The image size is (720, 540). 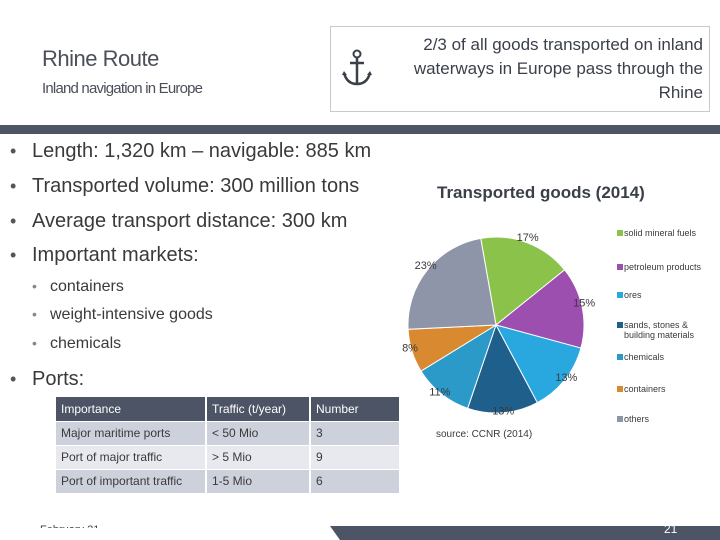 I want to click on bullet-volume: • Transported volume: 300 million tons, so click(x=185, y=186).